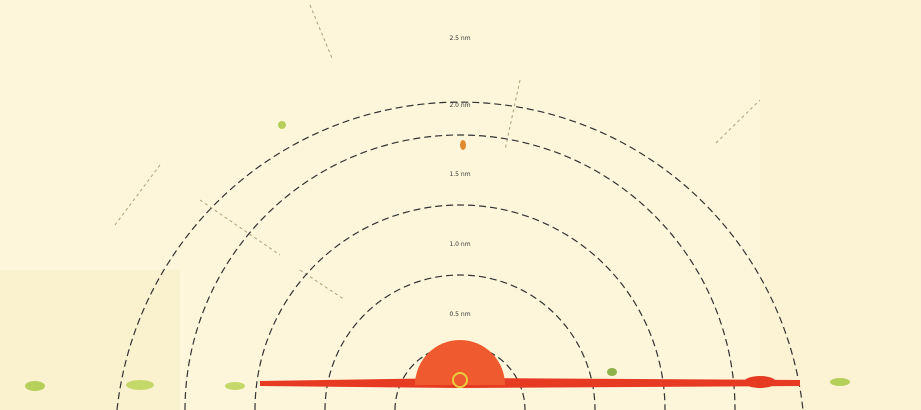  What do you see at coordinates (459, 38) in the screenshot?
I see `range-label: 2.5 nm` at bounding box center [459, 38].